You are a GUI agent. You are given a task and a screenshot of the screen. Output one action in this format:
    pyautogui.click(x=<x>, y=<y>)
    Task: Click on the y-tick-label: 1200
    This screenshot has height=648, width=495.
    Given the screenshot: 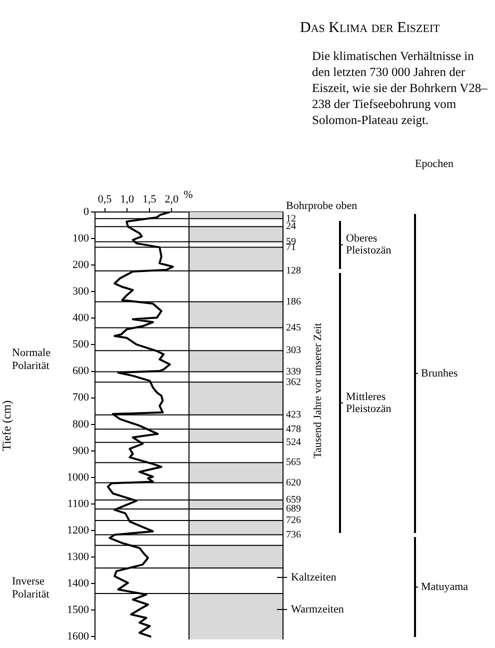 What is the action you would take?
    pyautogui.click(x=78, y=530)
    